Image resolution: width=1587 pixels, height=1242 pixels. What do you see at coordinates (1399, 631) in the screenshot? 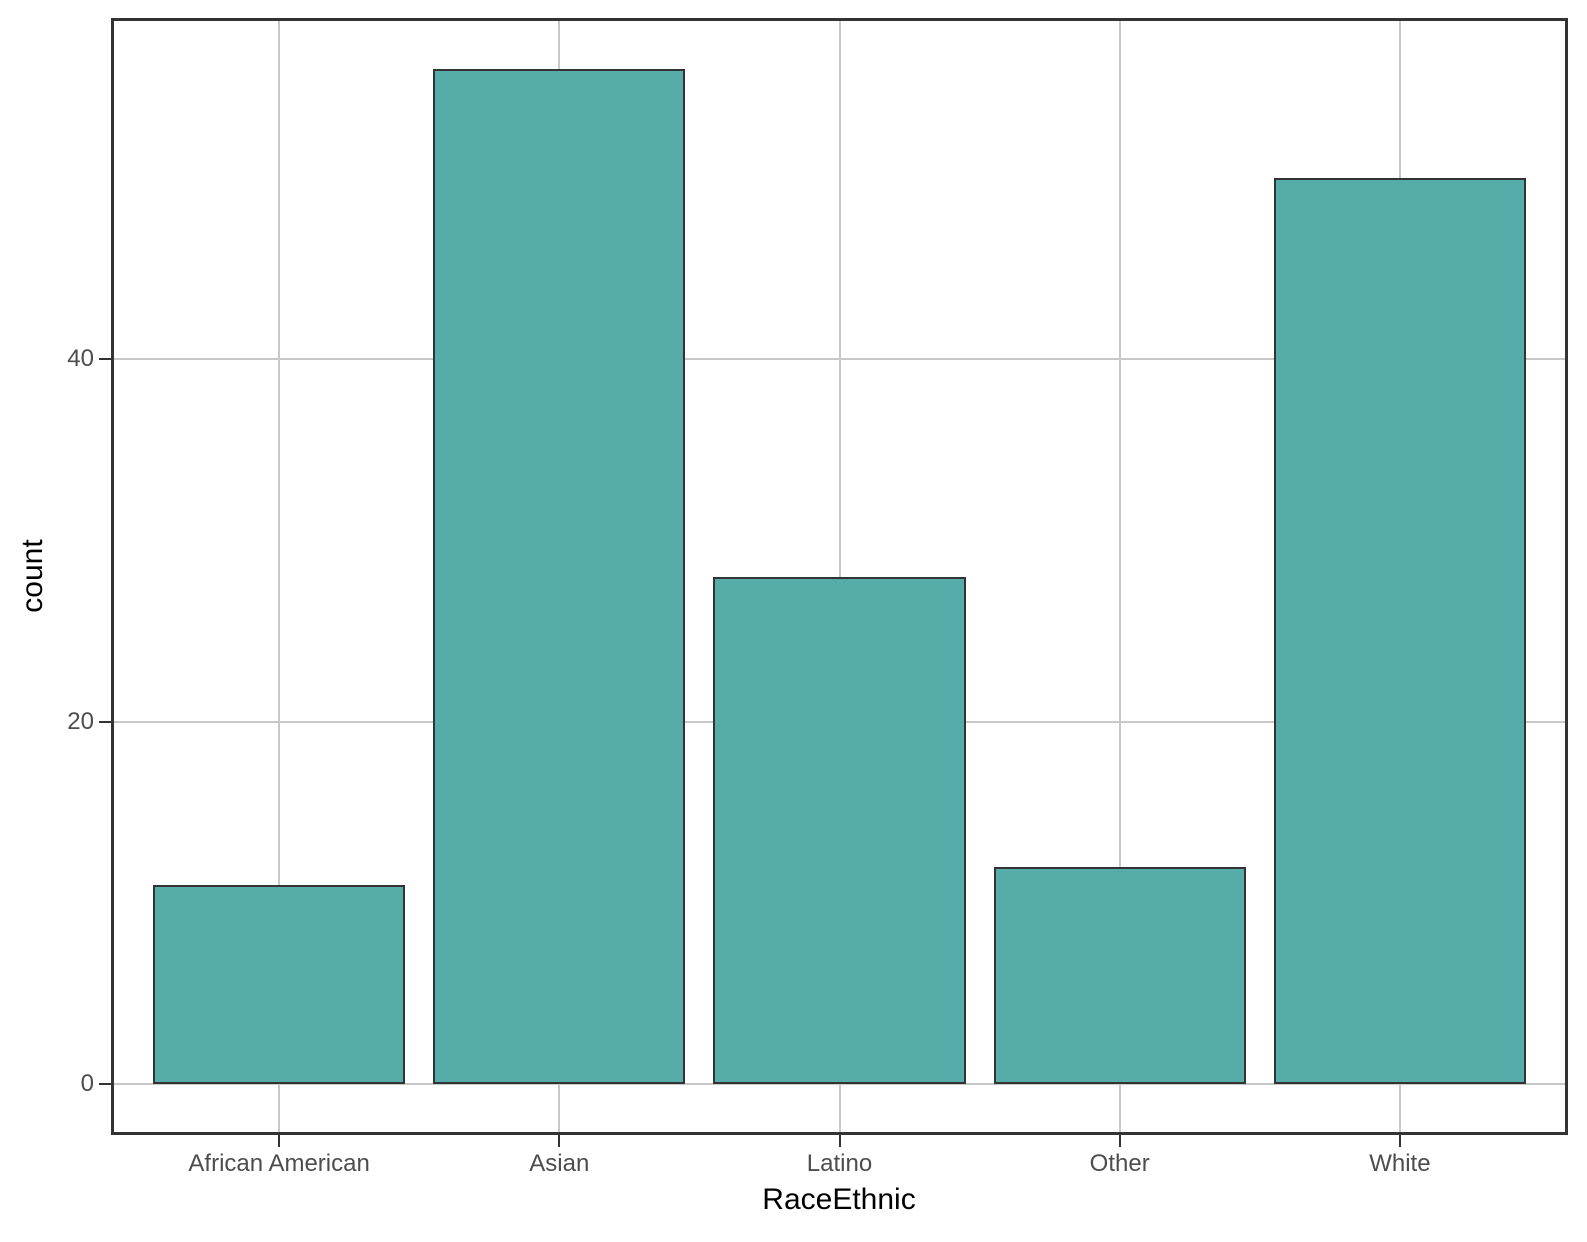
I see `bar-white` at bounding box center [1399, 631].